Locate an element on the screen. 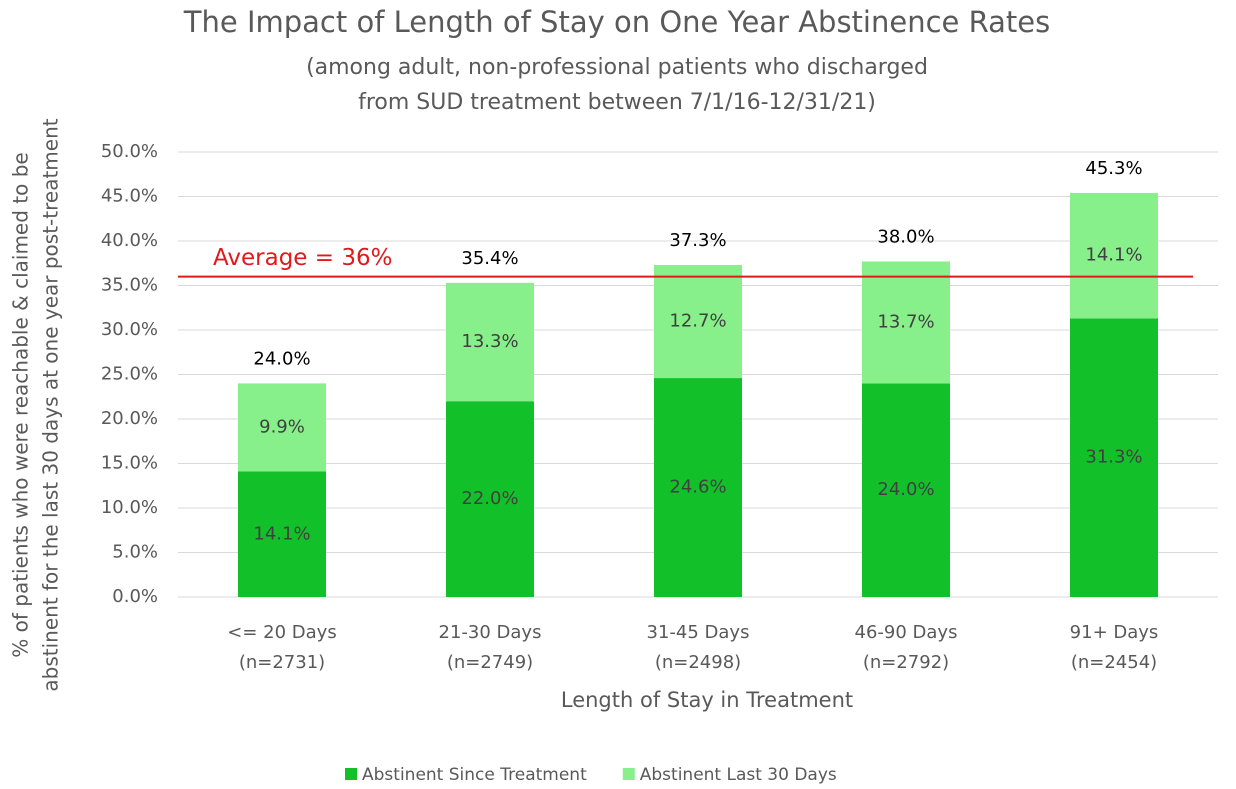 The image size is (1236, 789). data-label: 22.0% is located at coordinates (489, 498).